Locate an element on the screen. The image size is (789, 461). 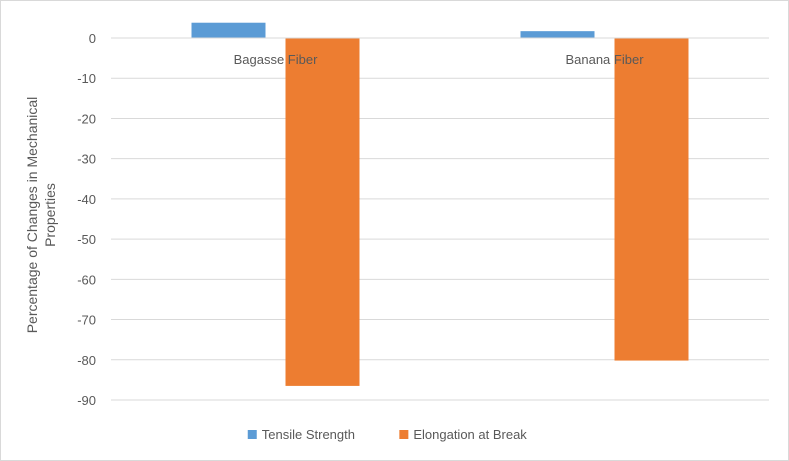
legend: Tensile Strength Elongation at Break is located at coordinates (387, 434).